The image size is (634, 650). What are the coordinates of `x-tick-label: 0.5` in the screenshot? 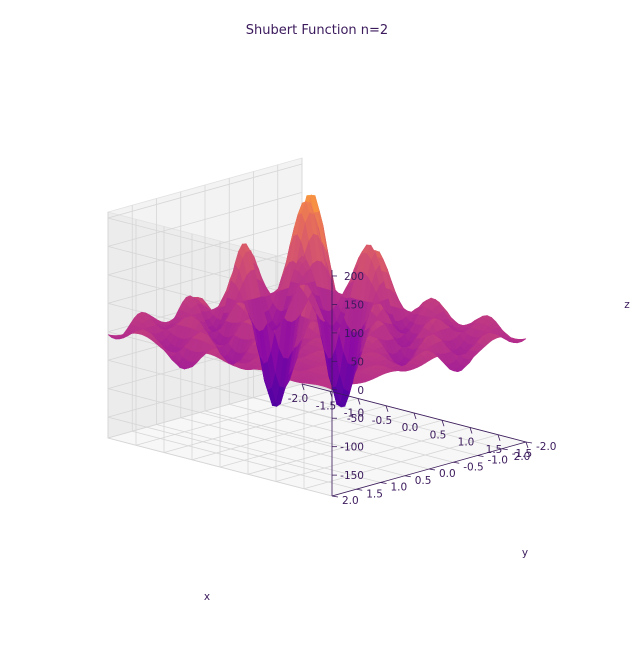 It's located at (438, 435).